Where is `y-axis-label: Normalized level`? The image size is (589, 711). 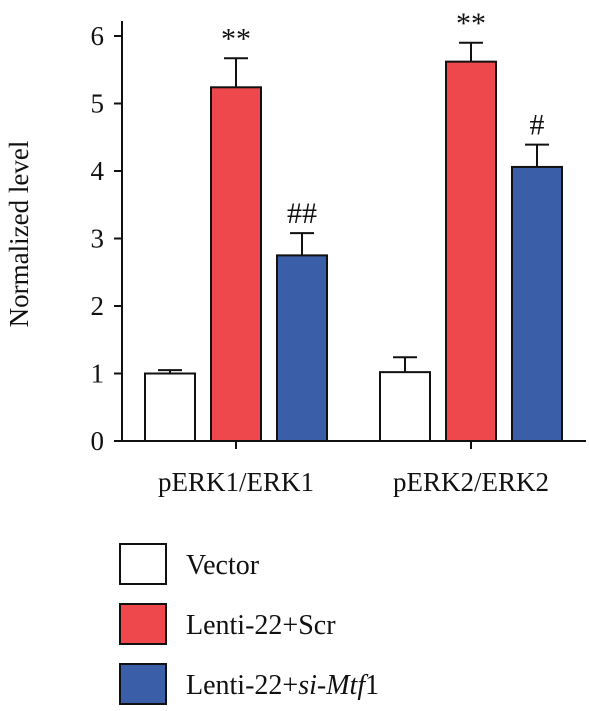
y-axis-label: Normalized level is located at coordinates (19, 234).